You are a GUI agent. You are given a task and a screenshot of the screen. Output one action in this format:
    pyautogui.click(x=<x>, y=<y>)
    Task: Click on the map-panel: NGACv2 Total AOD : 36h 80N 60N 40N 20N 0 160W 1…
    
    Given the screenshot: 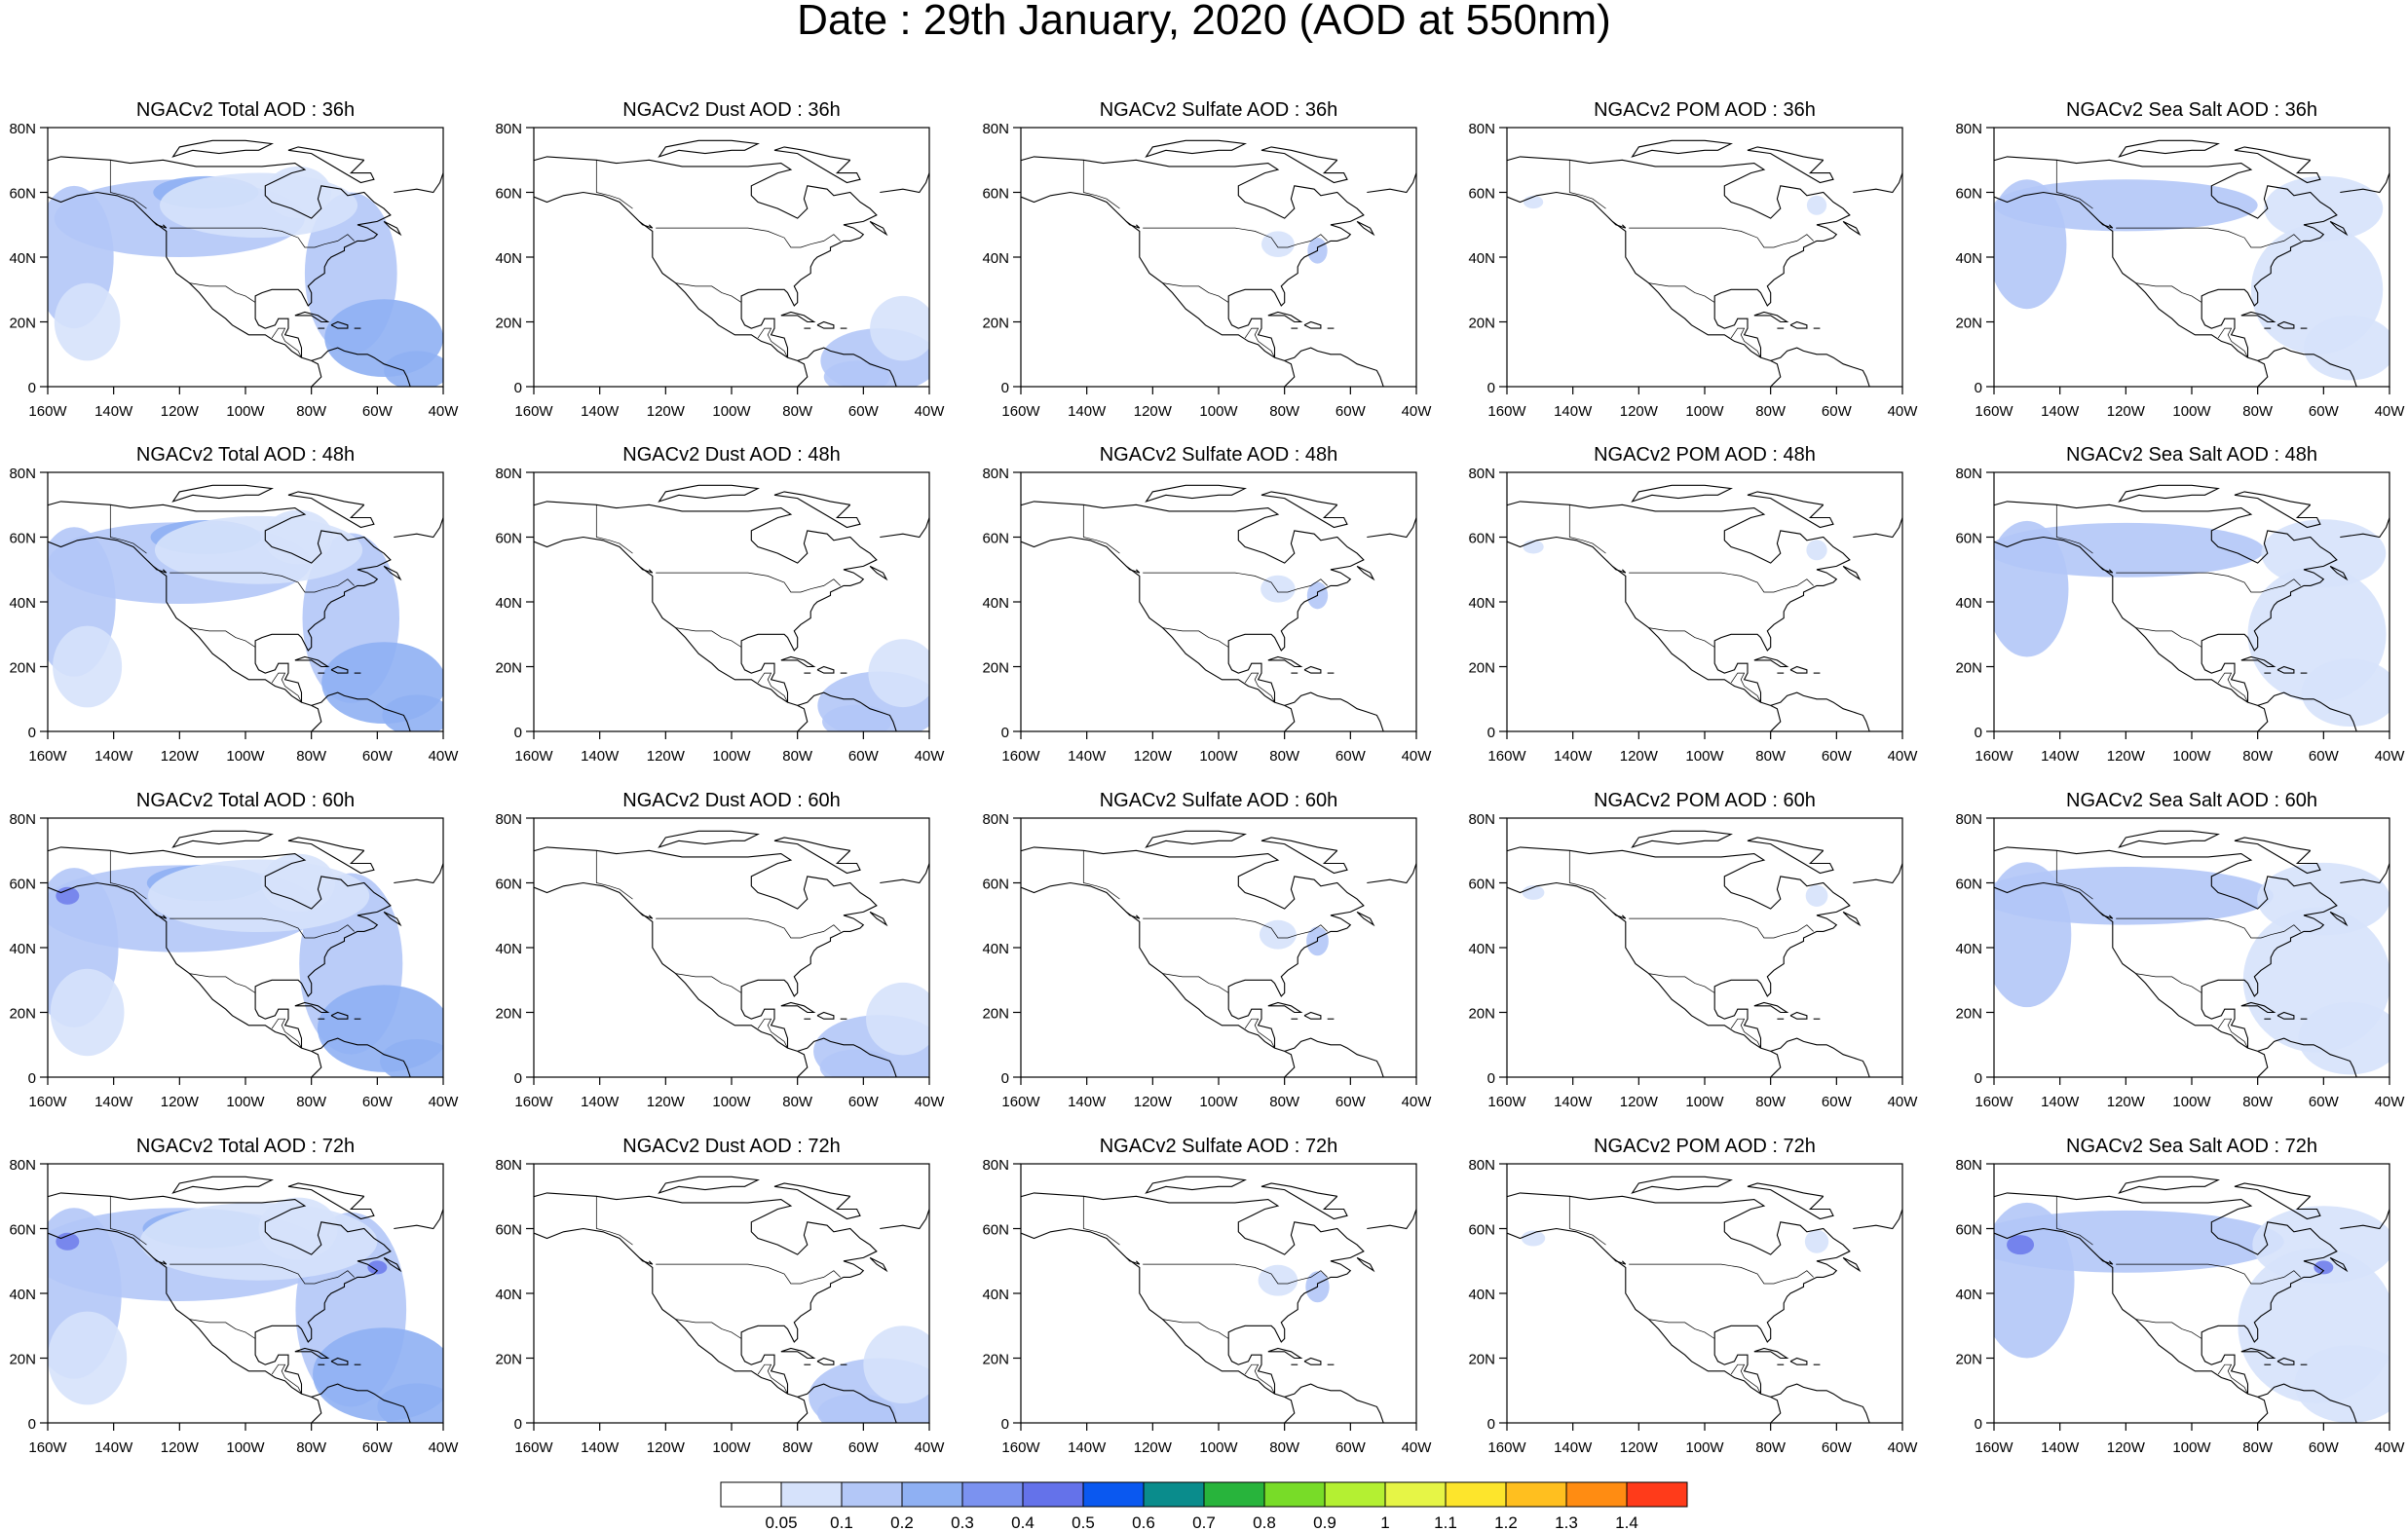 What is the action you would take?
    pyautogui.click(x=234, y=259)
    